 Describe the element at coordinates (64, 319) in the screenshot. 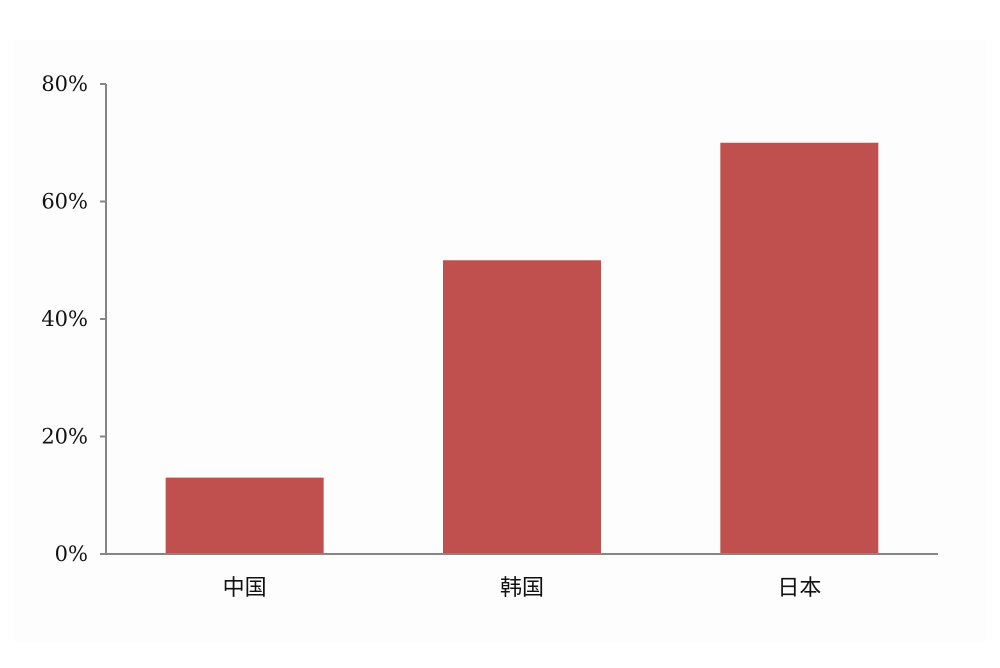

I see `y-tick-label-2: 40%` at that location.